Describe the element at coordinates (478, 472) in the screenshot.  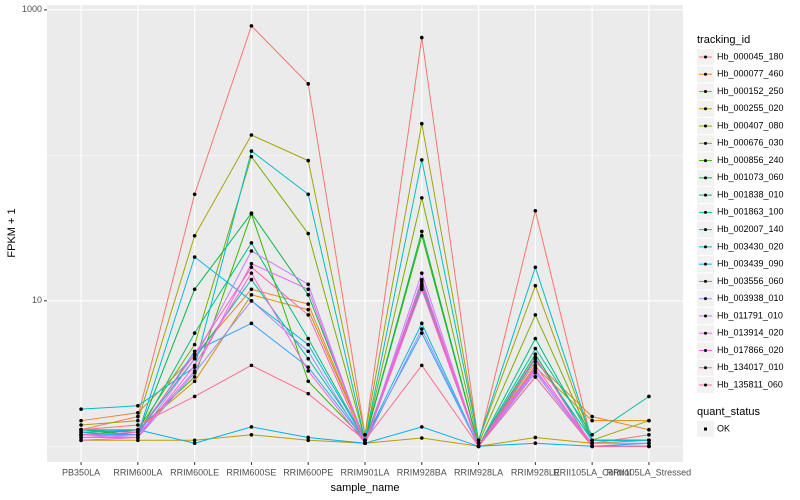
I see `x-tick-label: RRIM928LA` at that location.